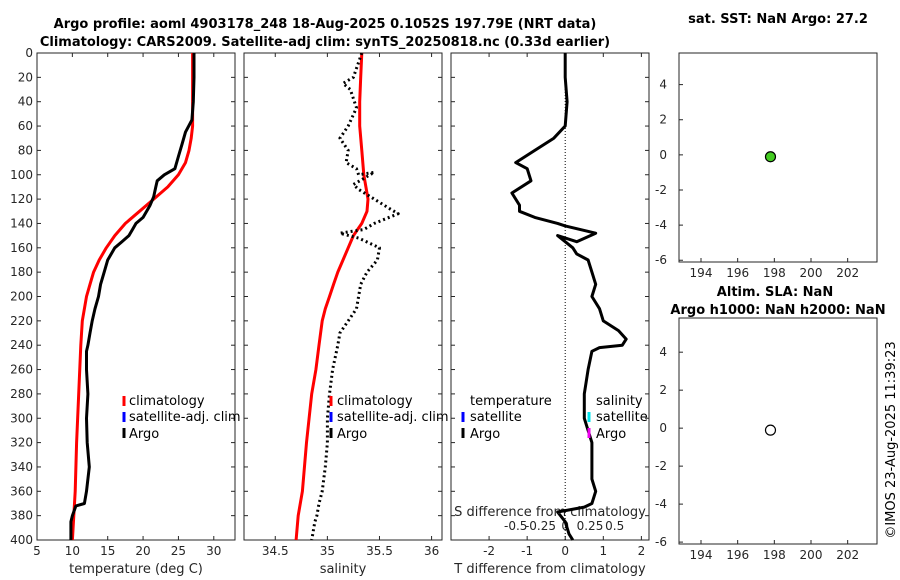 This screenshot has width=900, height=580. Describe the element at coordinates (619, 401) in the screenshot. I see `legend-salinity: salinity` at that location.